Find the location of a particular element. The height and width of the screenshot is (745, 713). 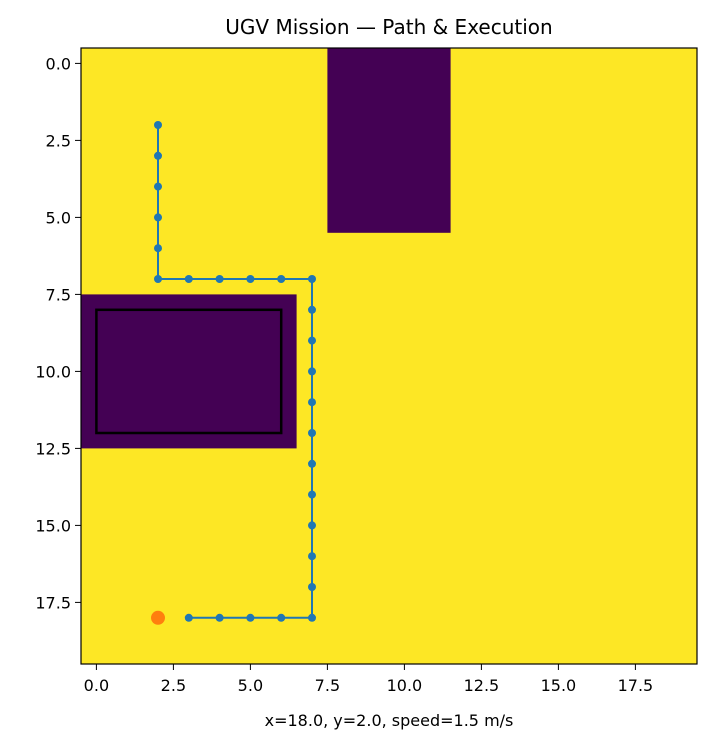

current-position-marker is located at coordinates (158, 617).